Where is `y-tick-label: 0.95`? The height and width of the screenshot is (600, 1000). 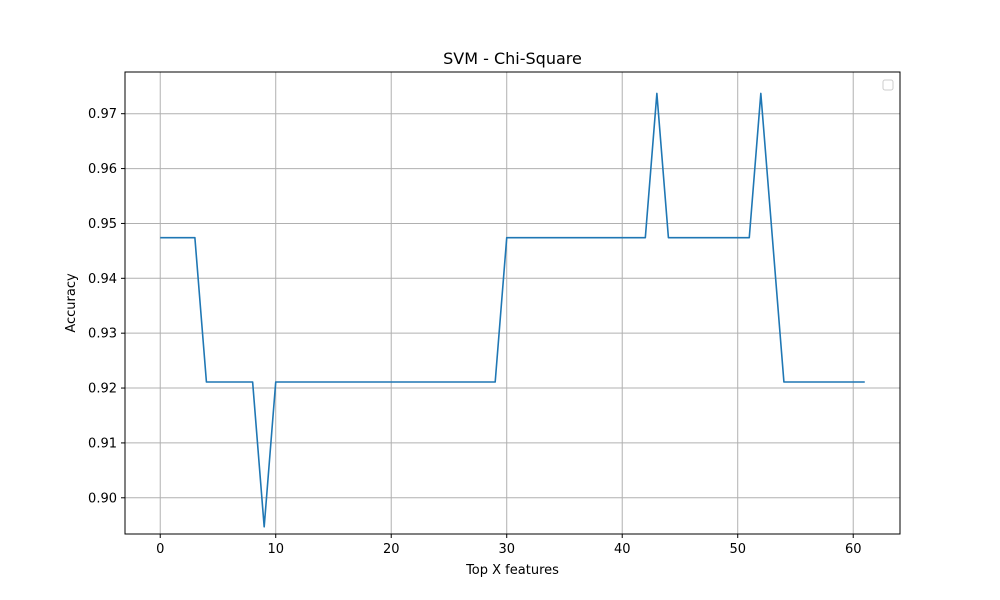
y-tick-label: 0.95 is located at coordinates (102, 224).